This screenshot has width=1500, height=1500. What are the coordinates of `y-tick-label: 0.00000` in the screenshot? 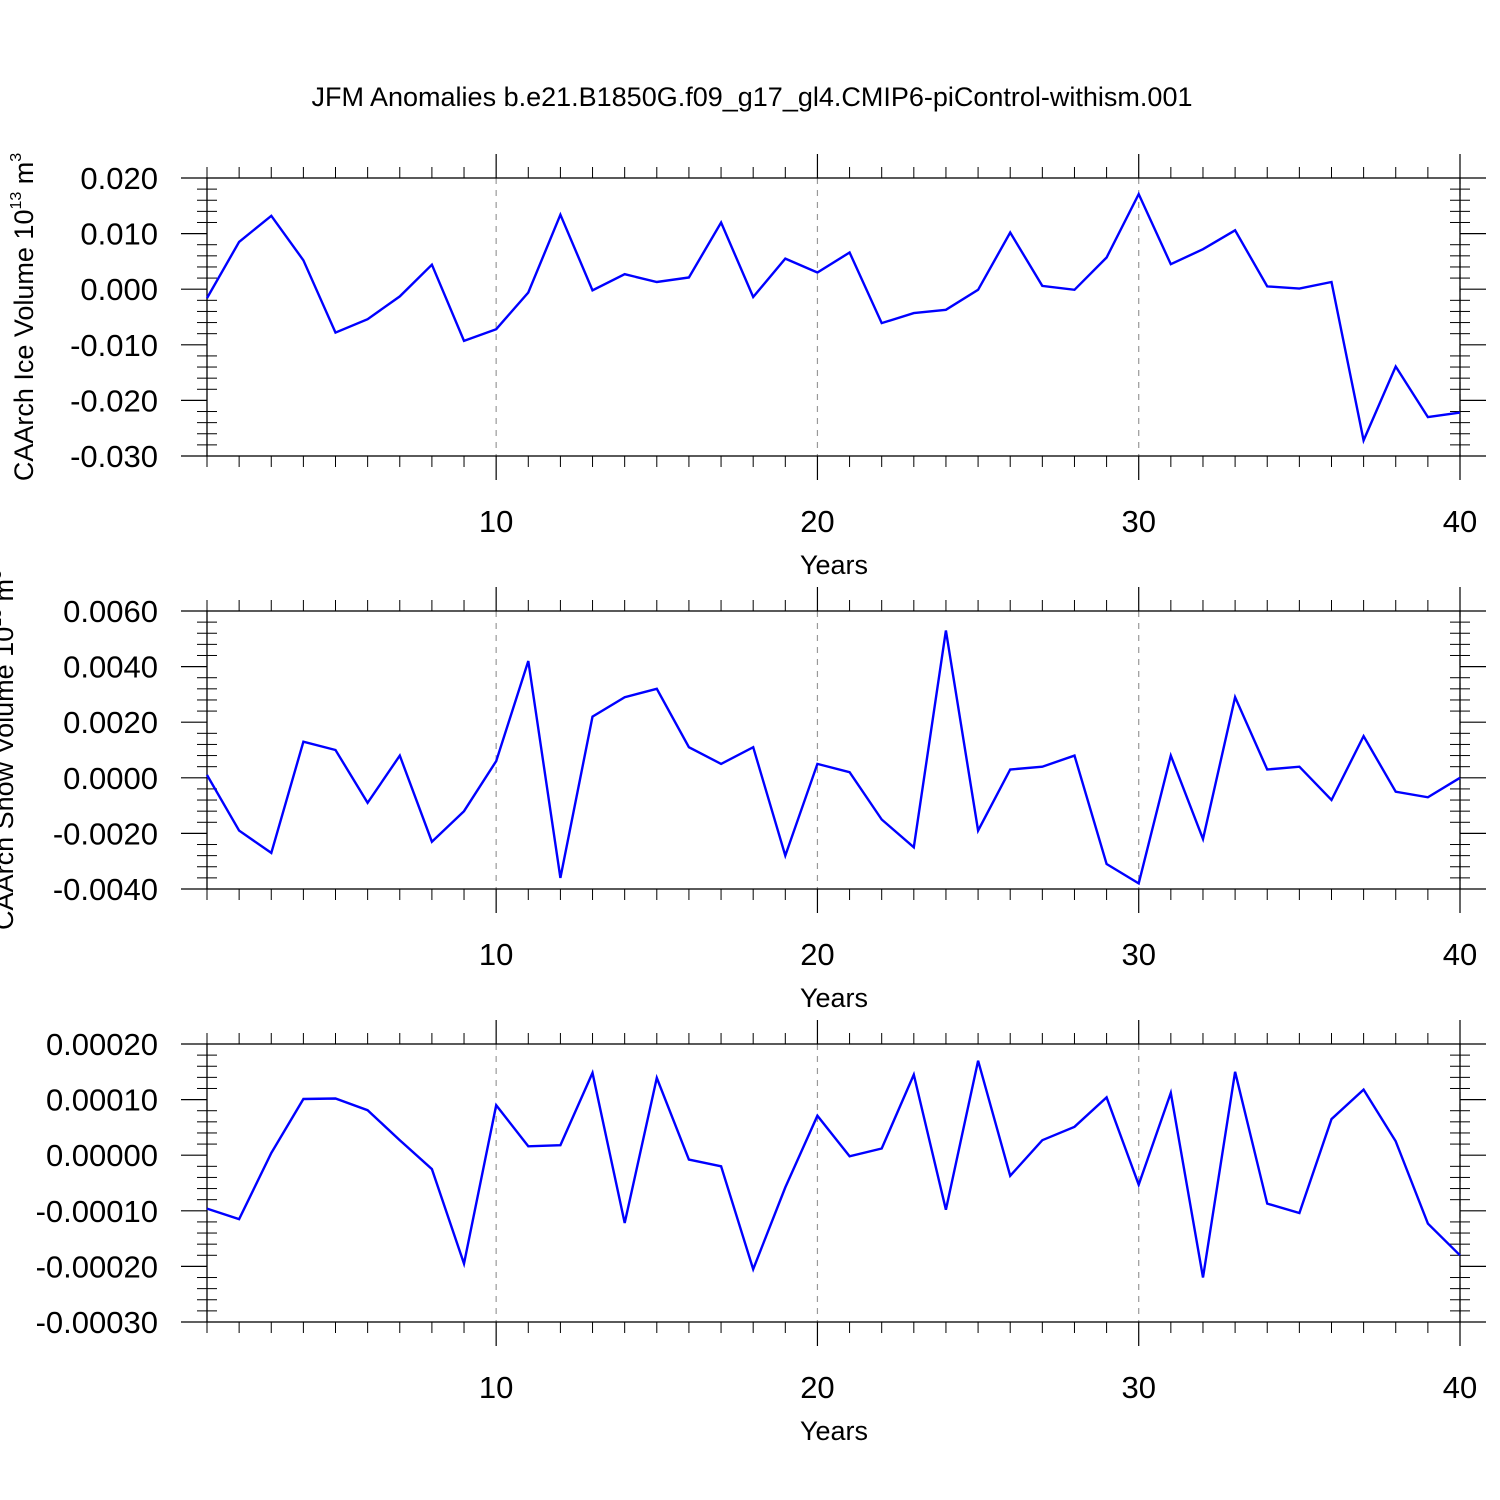 It's located at (102, 1155).